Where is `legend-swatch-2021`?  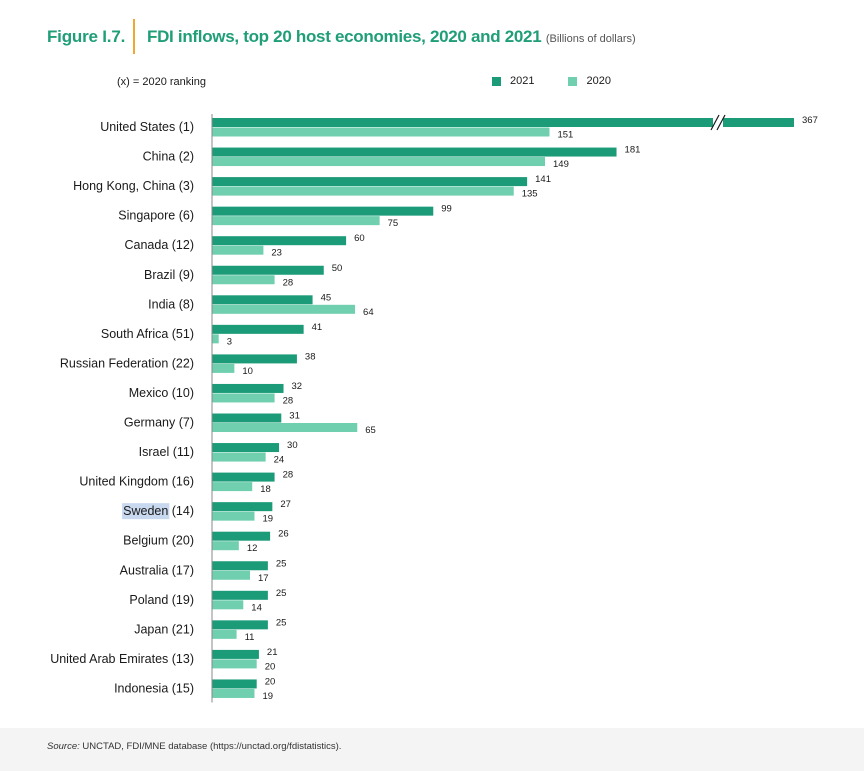
legend-swatch-2021 is located at coordinates (496, 81).